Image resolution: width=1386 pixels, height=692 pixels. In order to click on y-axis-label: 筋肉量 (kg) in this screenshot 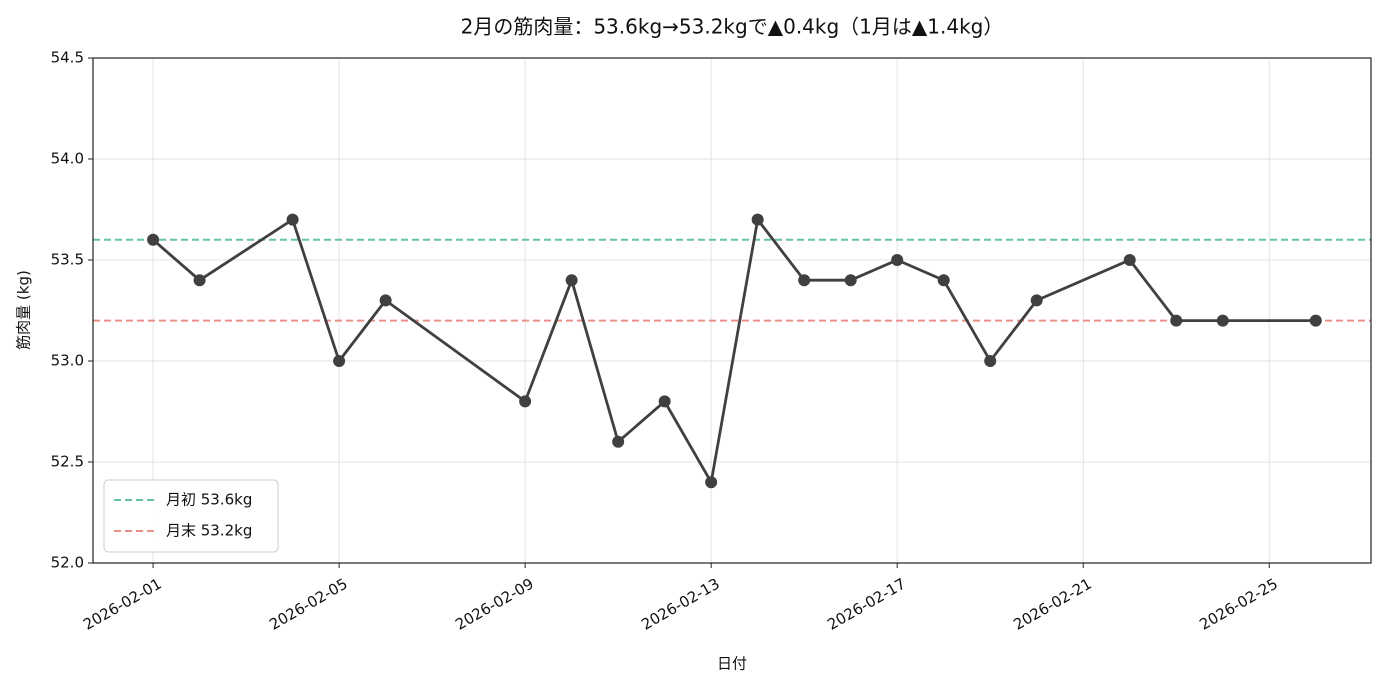, I will do `click(24, 310)`.